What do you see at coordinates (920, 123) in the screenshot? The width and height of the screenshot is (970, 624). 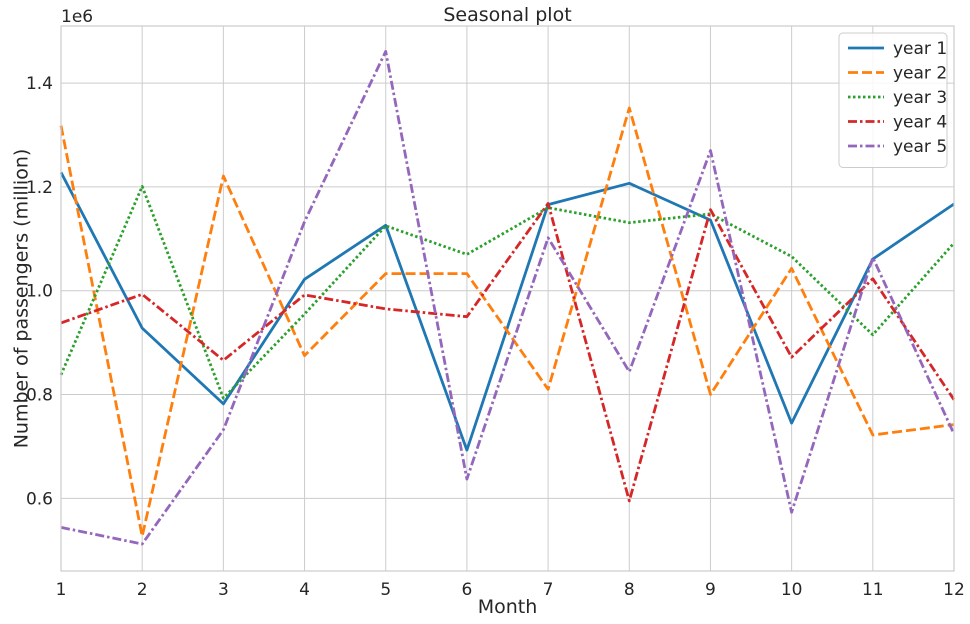 I see `legend-label: year 4` at bounding box center [920, 123].